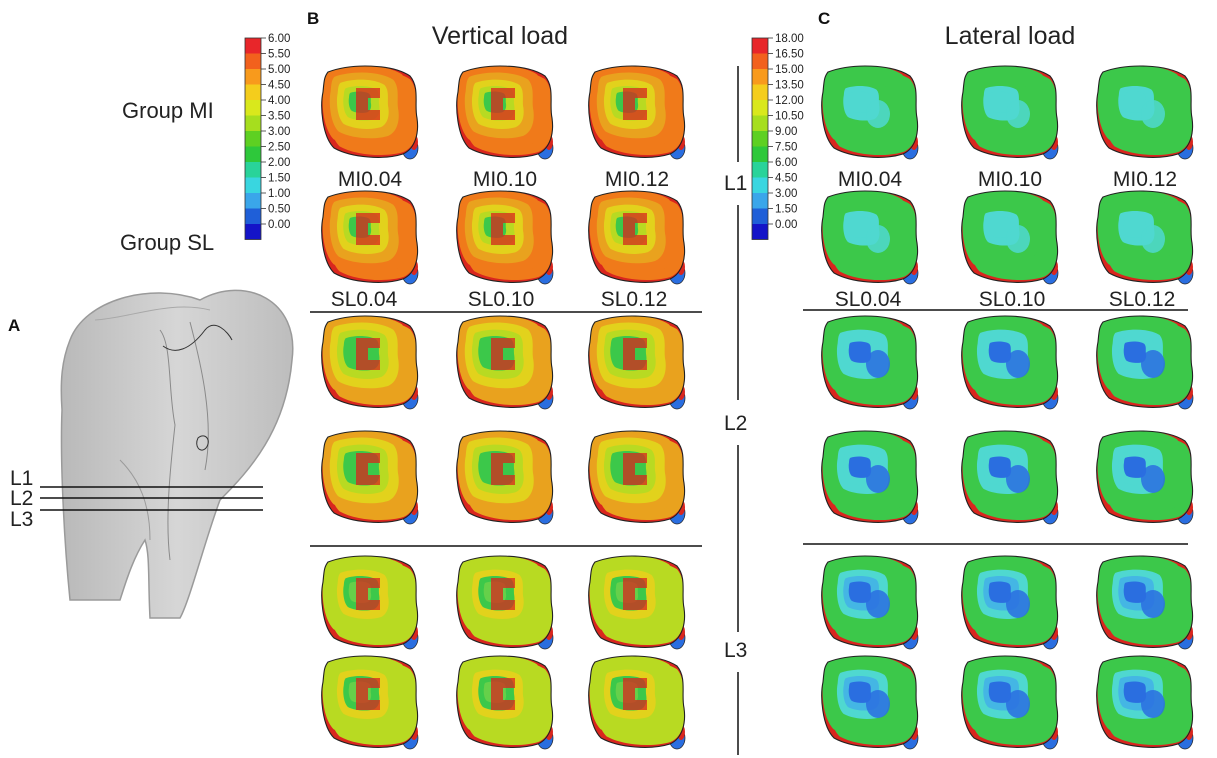 The height and width of the screenshot is (758, 1217). What do you see at coordinates (789, 101) in the screenshot?
I see `lateral-scale-tick-label: 12.00` at bounding box center [789, 101].